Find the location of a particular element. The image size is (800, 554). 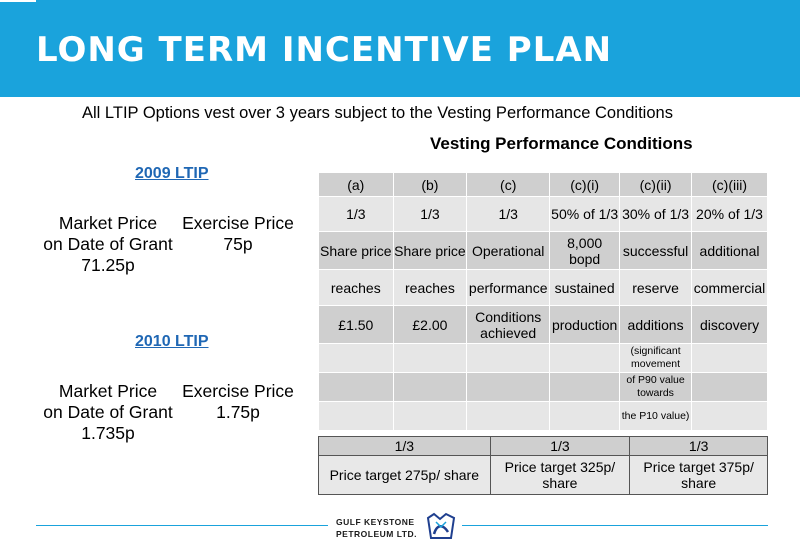

exercise-price-value: 1.75p is located at coordinates (238, 412).